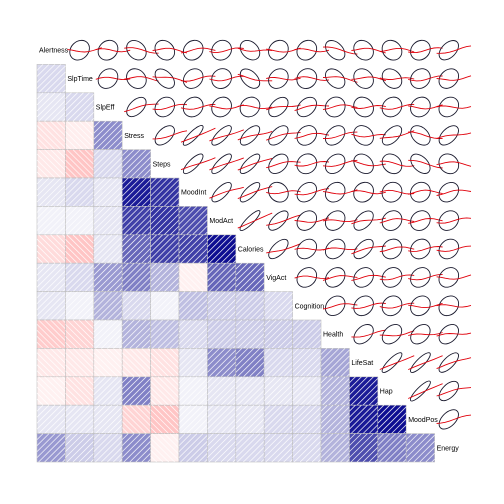  I want to click on diag-label-alertness: Alertness, so click(54, 51).